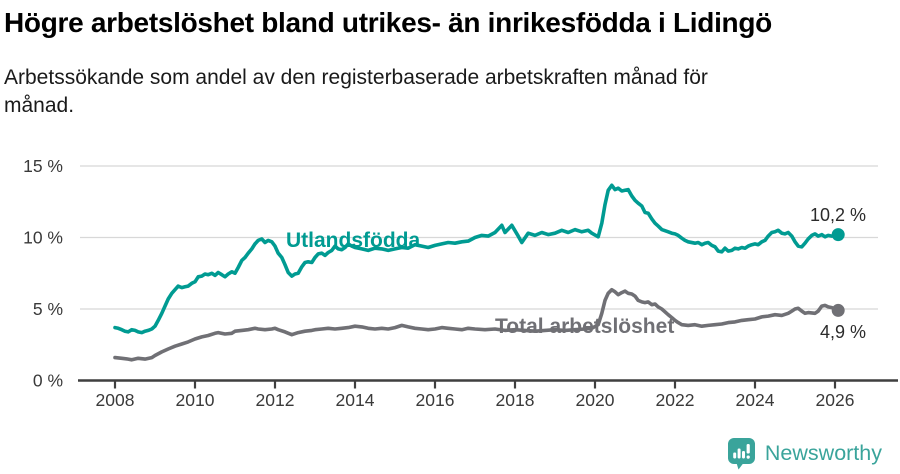 This screenshot has height=474, width=900. Describe the element at coordinates (835, 400) in the screenshot. I see `x-tick-label-2026: 2026` at that location.